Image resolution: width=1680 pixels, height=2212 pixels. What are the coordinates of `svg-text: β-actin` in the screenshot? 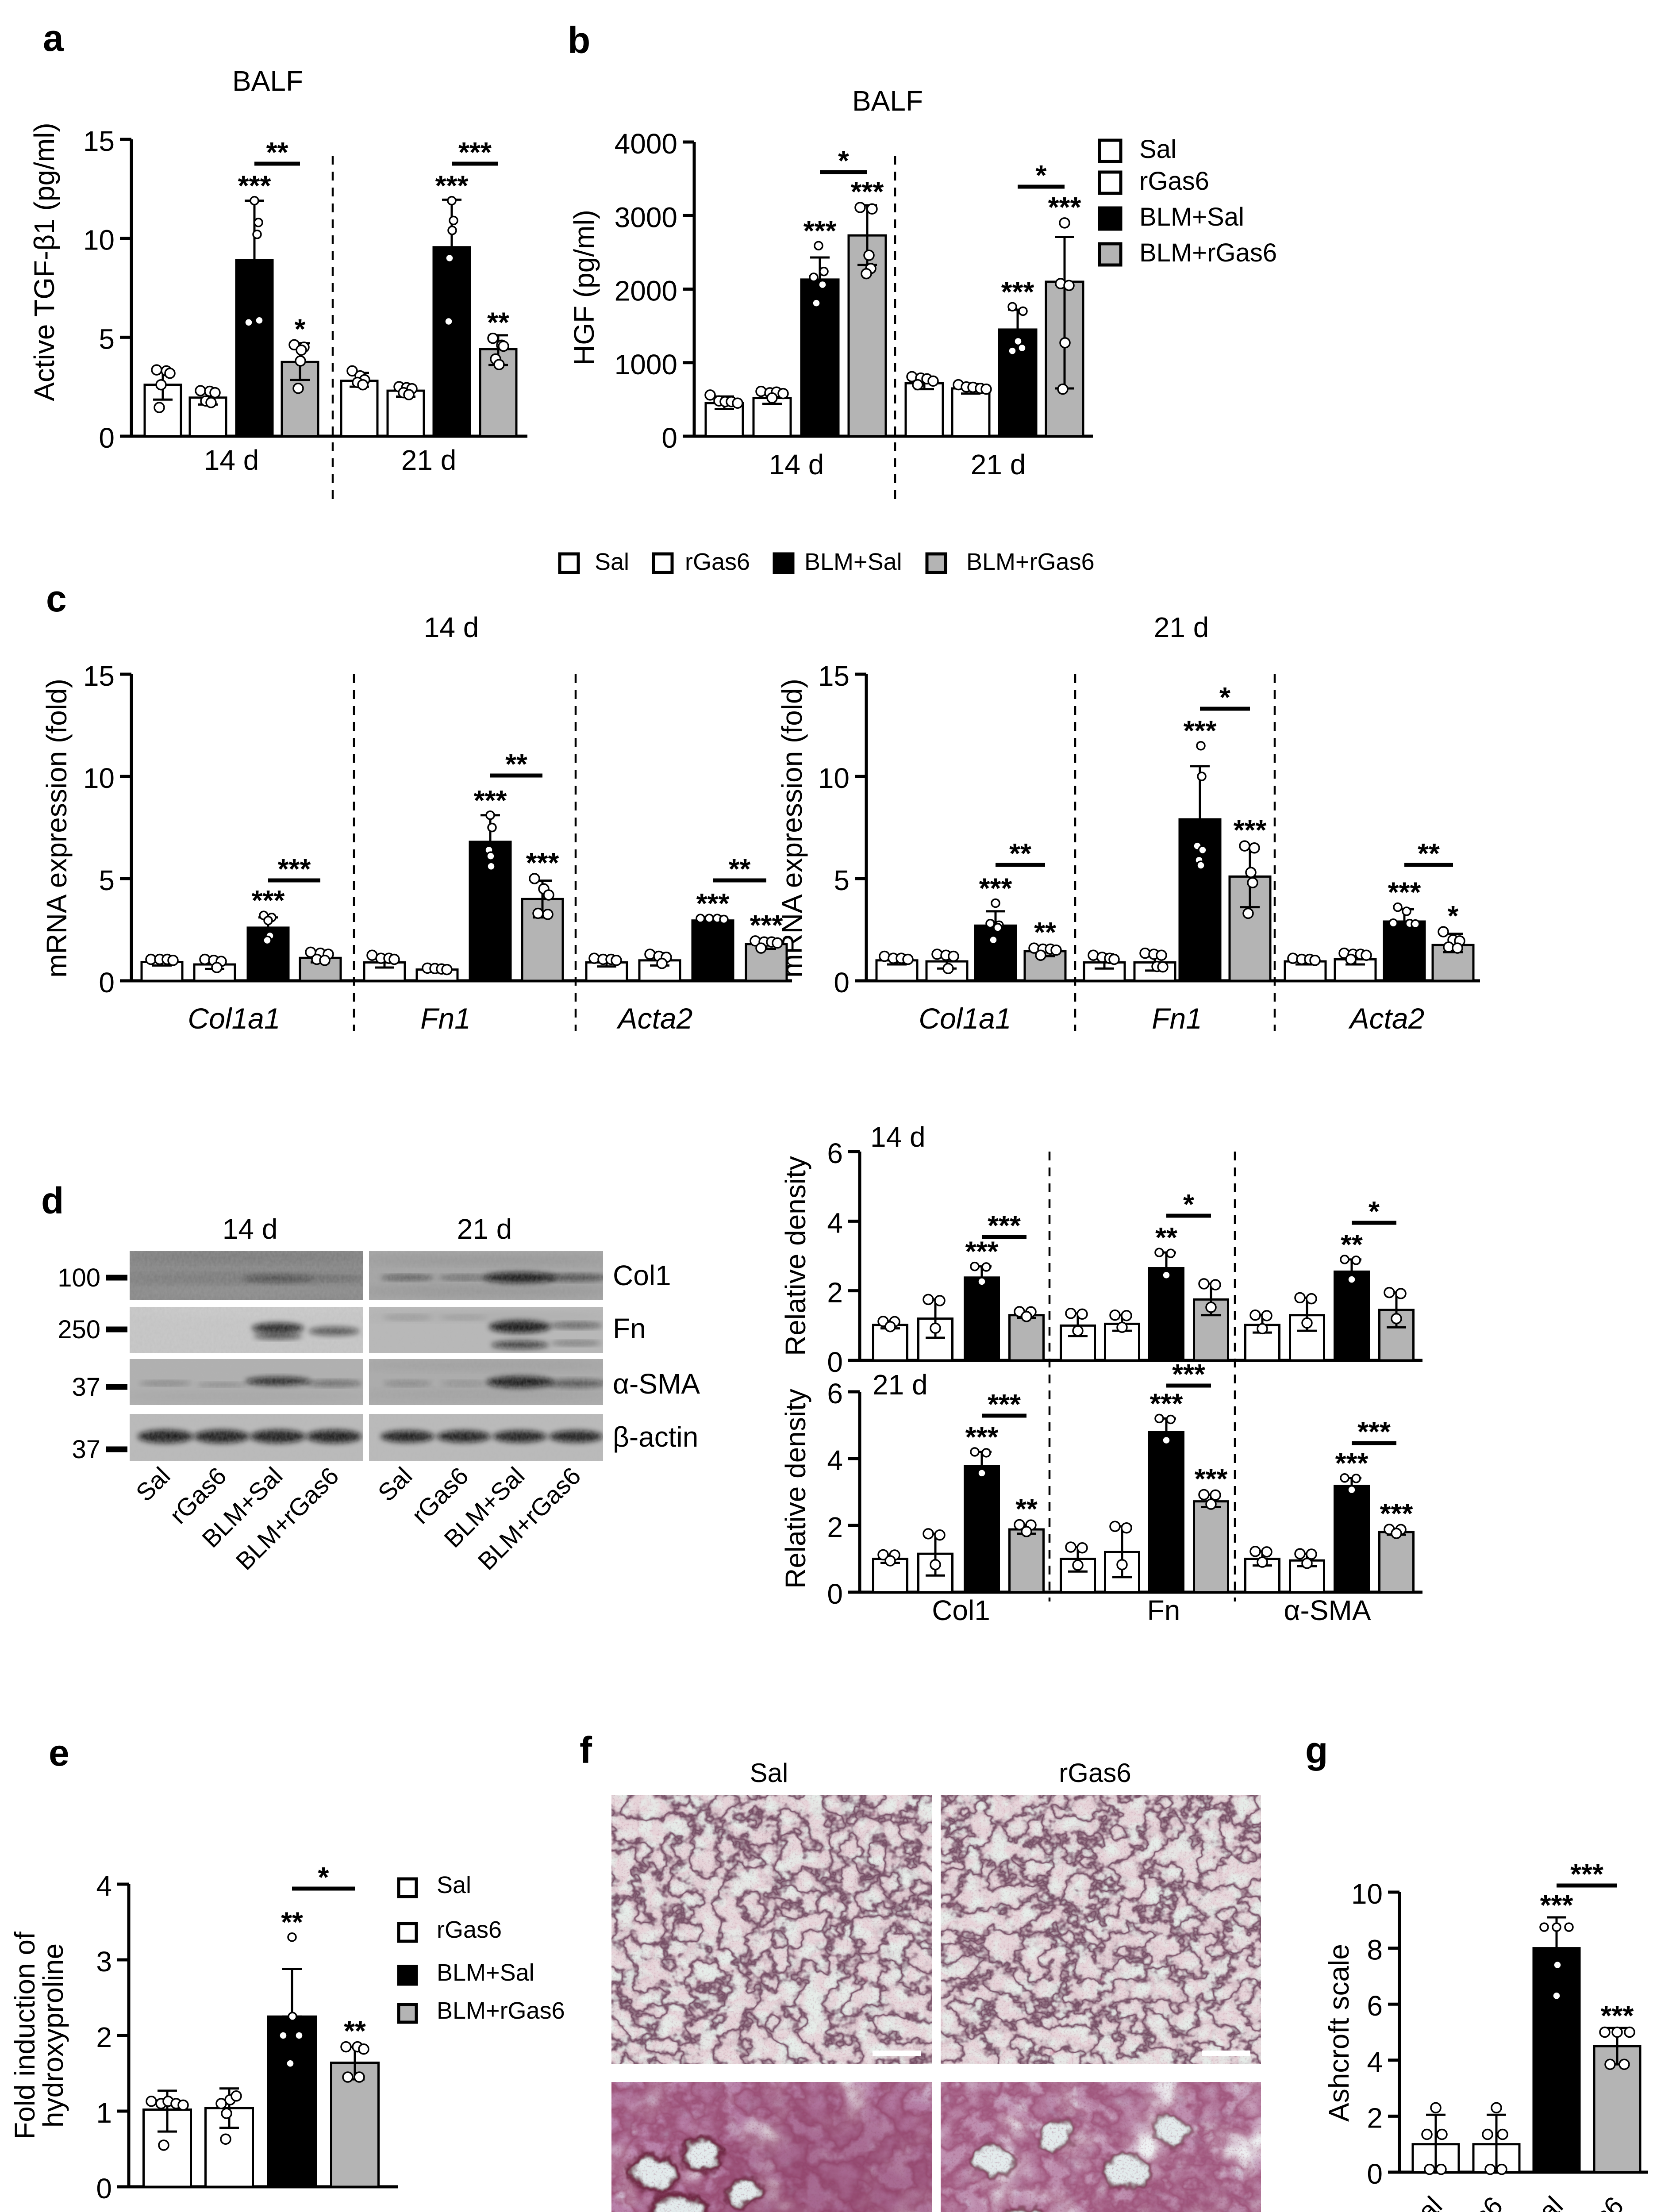 It's located at (655, 1437).